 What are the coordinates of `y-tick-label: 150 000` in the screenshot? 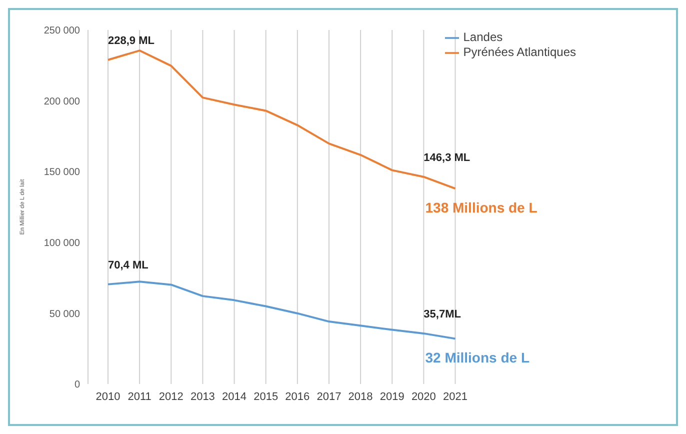 It's located at (62, 172).